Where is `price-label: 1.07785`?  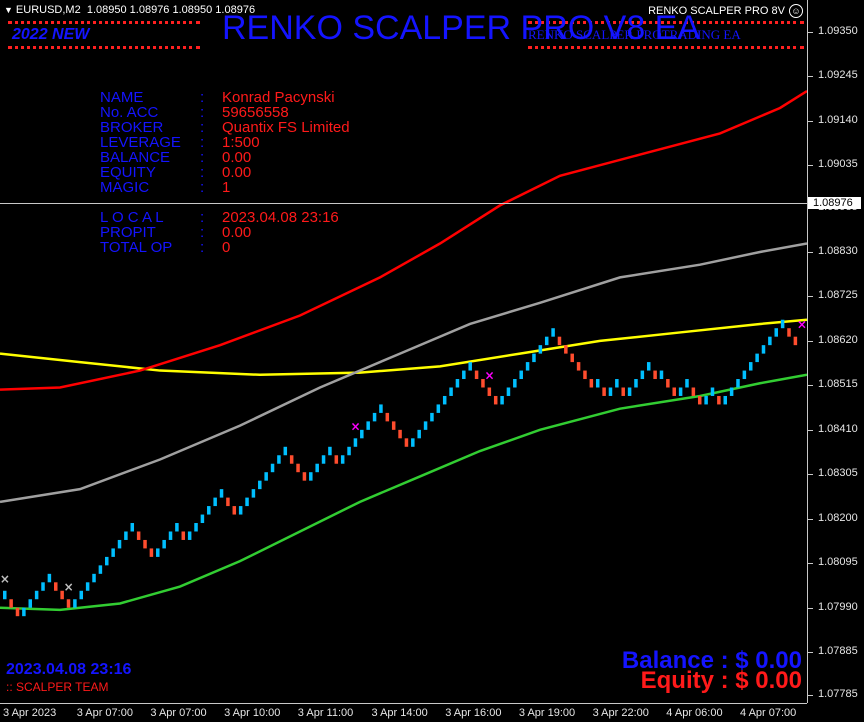 price-label: 1.07785 is located at coordinates (838, 693).